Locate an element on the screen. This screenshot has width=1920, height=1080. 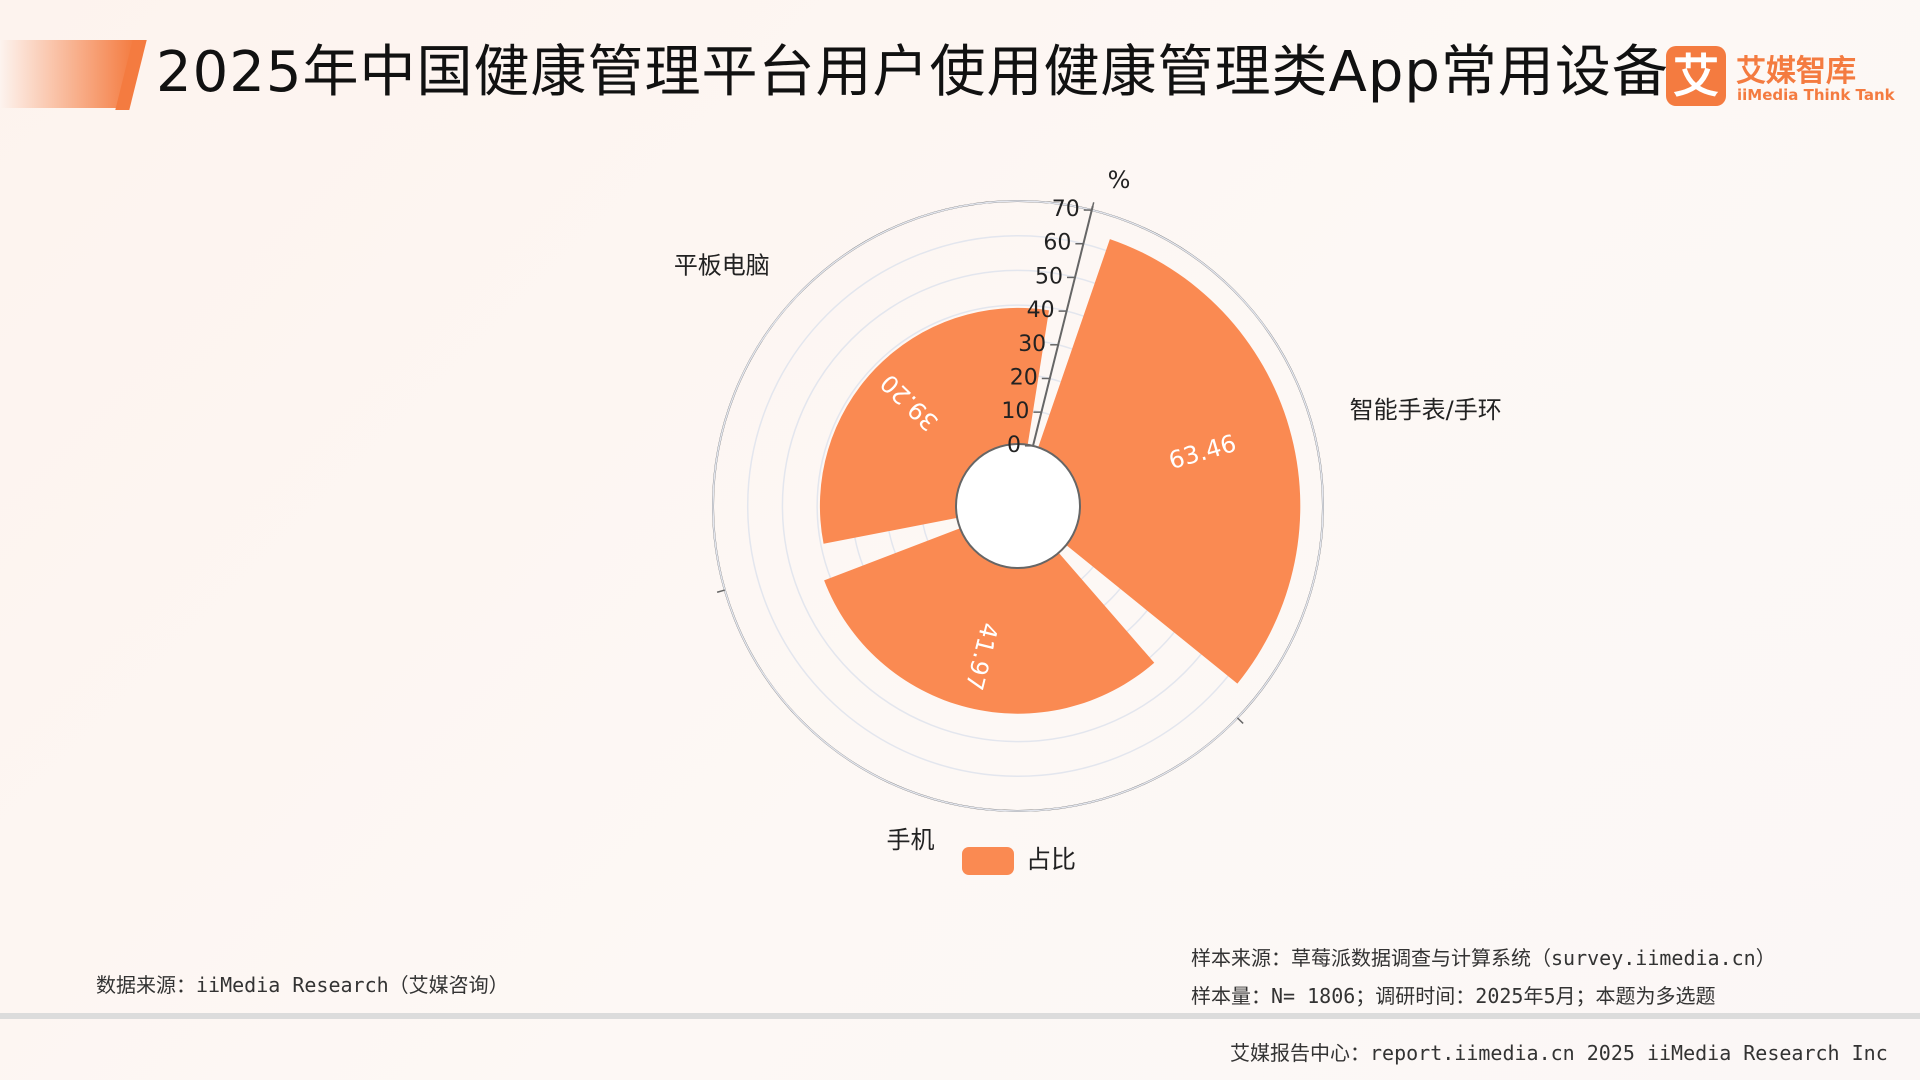
category-label: 平板电脑 is located at coordinates (722, 265).